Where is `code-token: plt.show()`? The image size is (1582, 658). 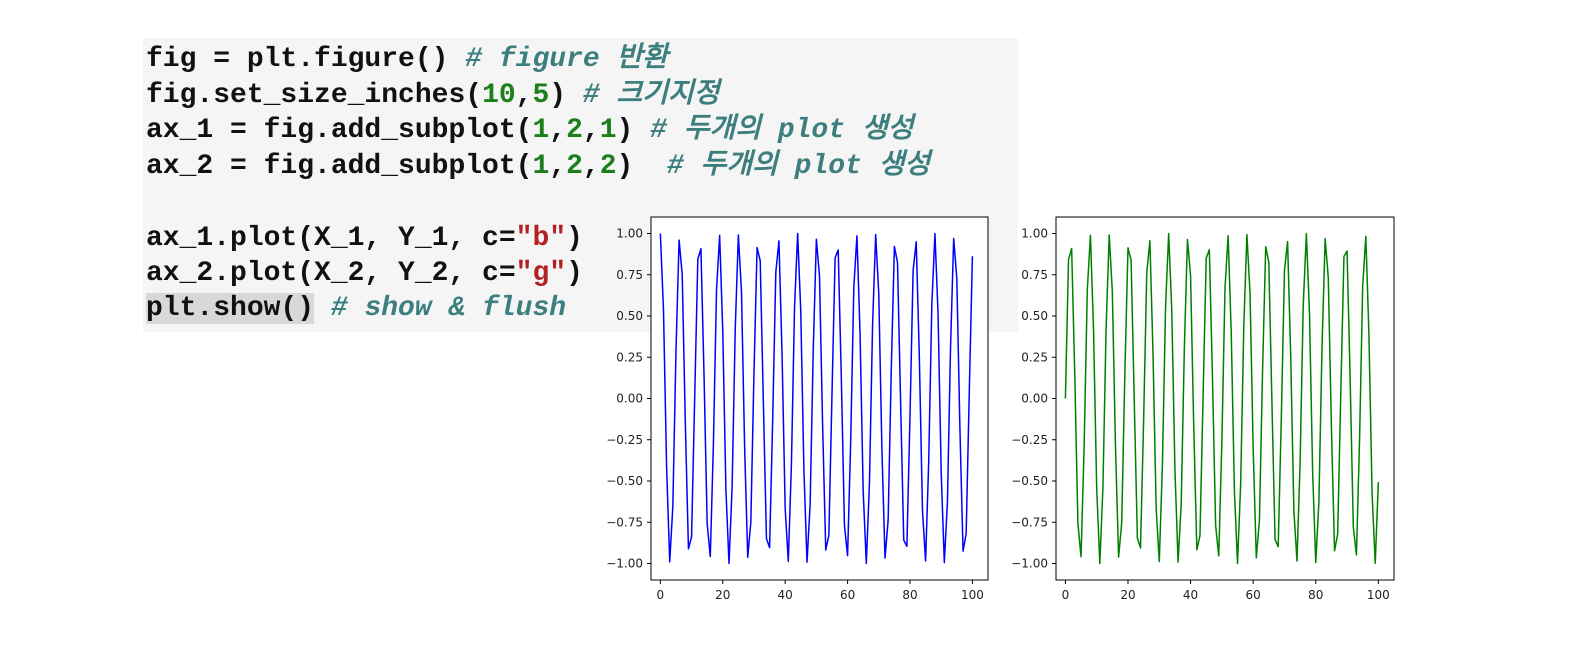
code-token: plt.show() is located at coordinates (230, 308).